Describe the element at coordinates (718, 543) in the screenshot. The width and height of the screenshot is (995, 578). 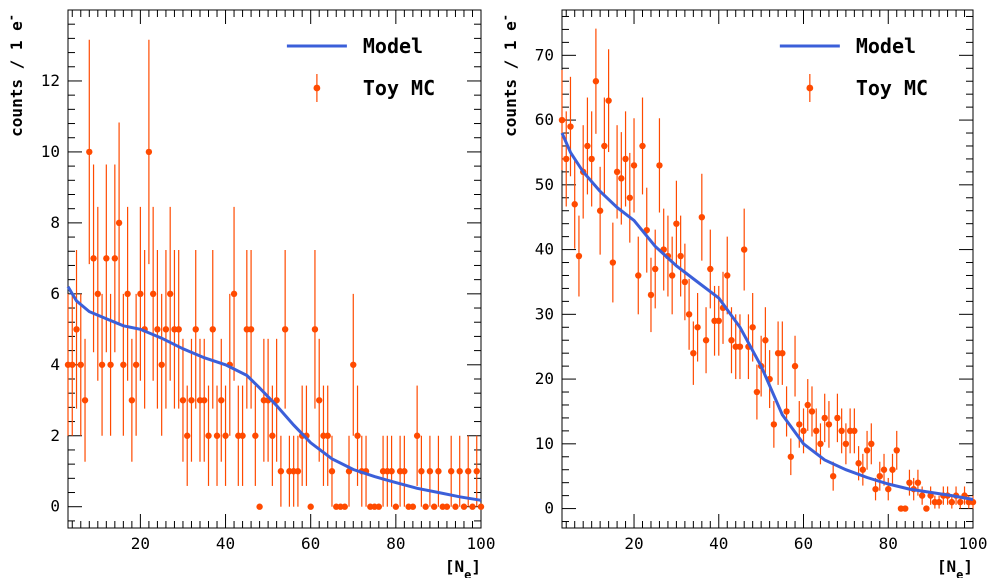
I see `x-tick-label: 40` at that location.